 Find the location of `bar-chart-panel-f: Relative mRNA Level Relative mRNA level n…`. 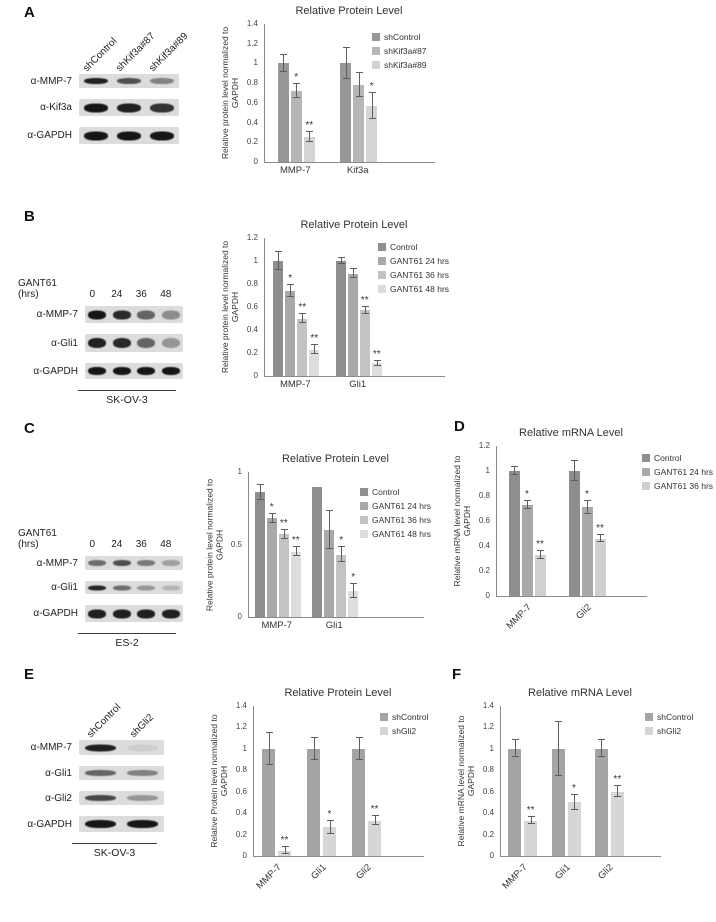

bar-chart-panel-f: Relative mRNA Level Relative mRNA level n… is located at coordinates (585, 787).